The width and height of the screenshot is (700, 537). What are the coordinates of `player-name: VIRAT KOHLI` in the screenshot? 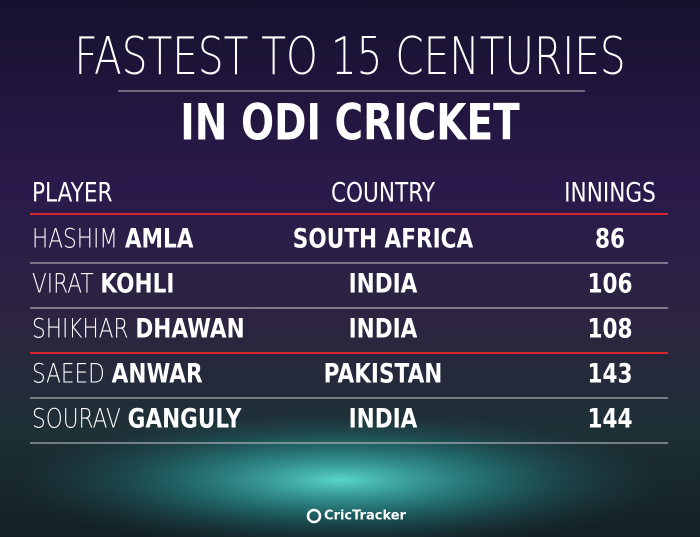 It's located at (103, 283).